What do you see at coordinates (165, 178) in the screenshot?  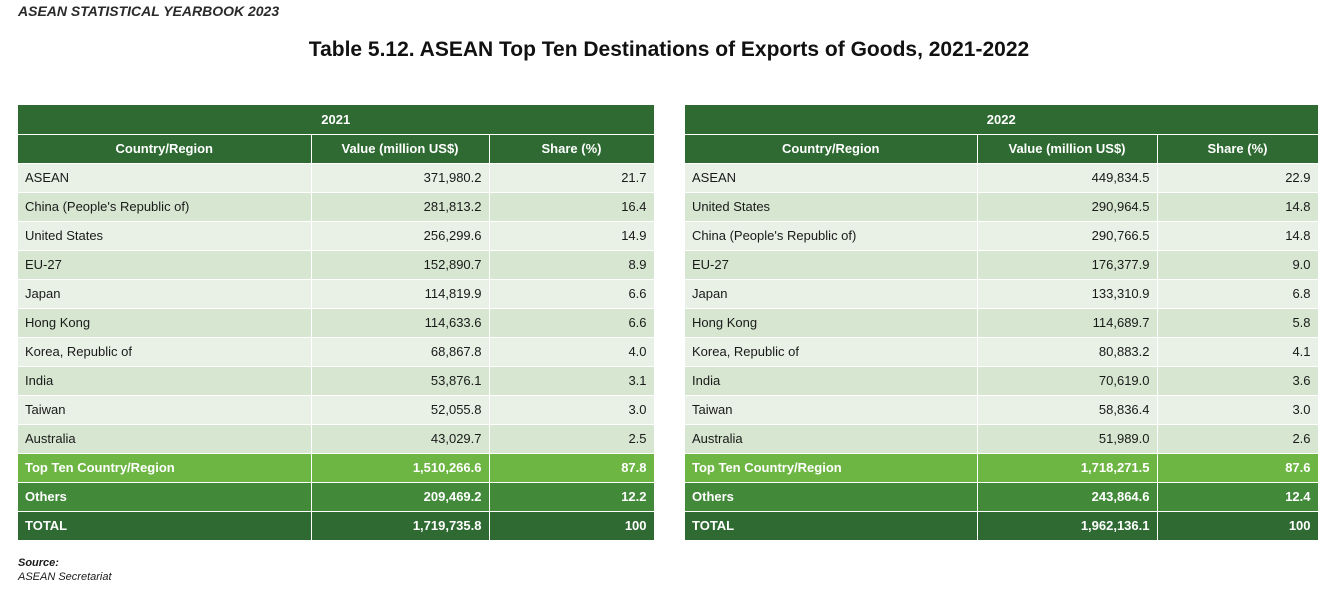 I see `country-cell: ASEAN` at bounding box center [165, 178].